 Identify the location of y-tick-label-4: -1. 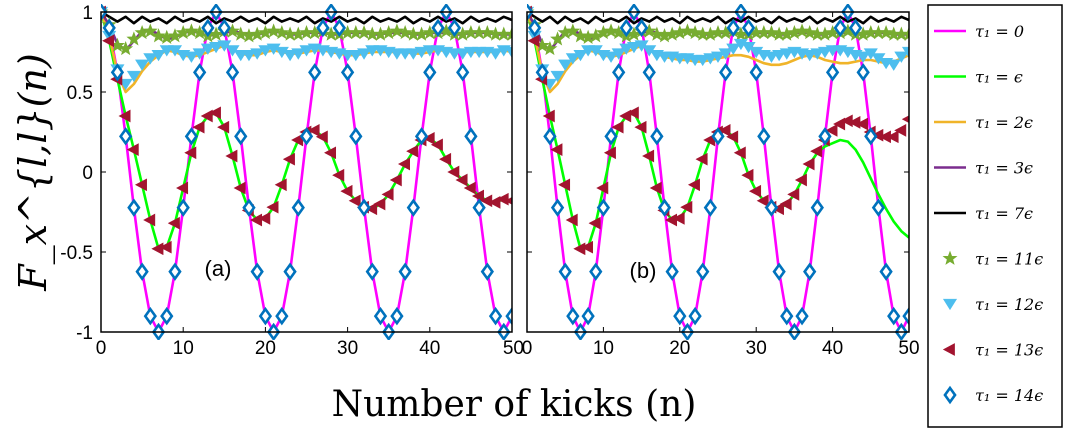
(84, 333).